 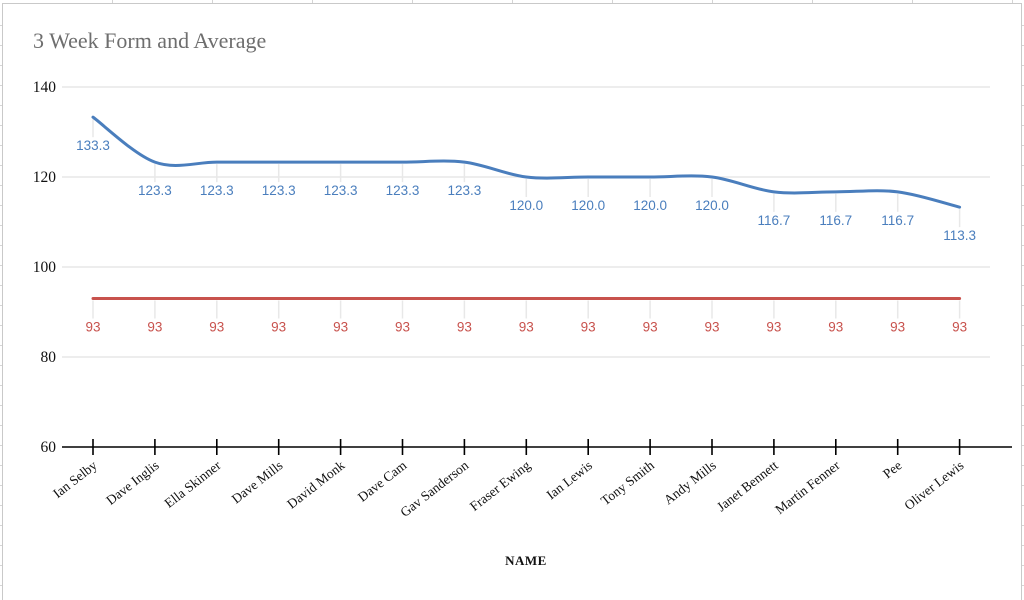 I want to click on x-axis-category-label: Dave Mills, so click(x=257, y=482).